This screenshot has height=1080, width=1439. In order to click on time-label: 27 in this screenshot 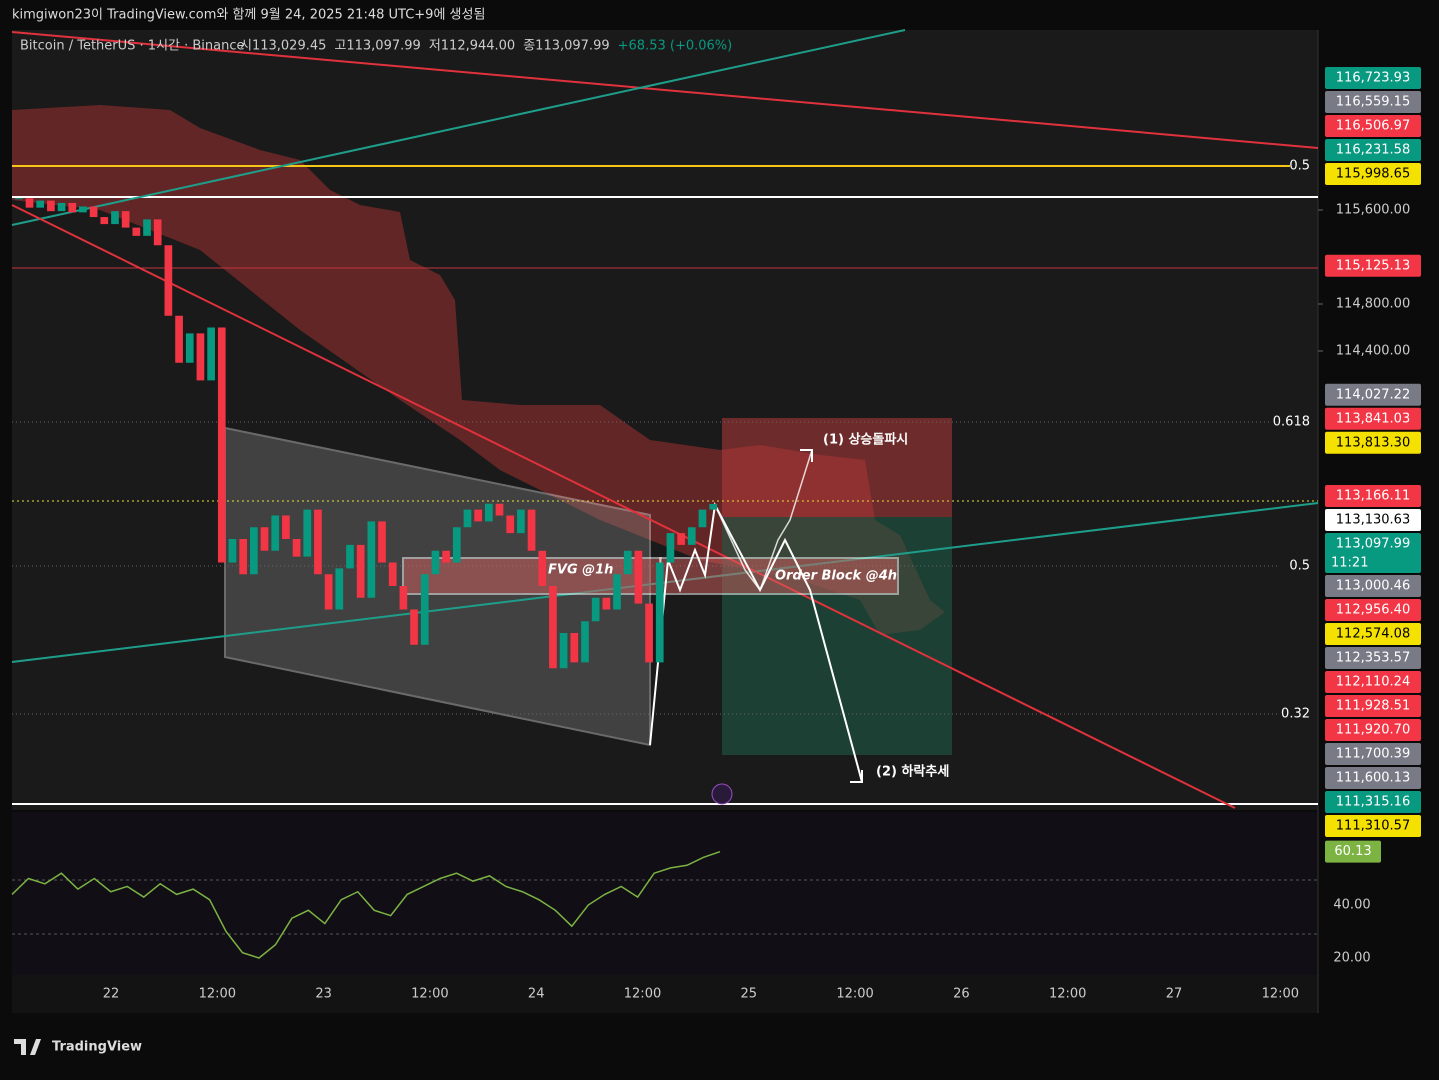, I will do `click(1174, 994)`.